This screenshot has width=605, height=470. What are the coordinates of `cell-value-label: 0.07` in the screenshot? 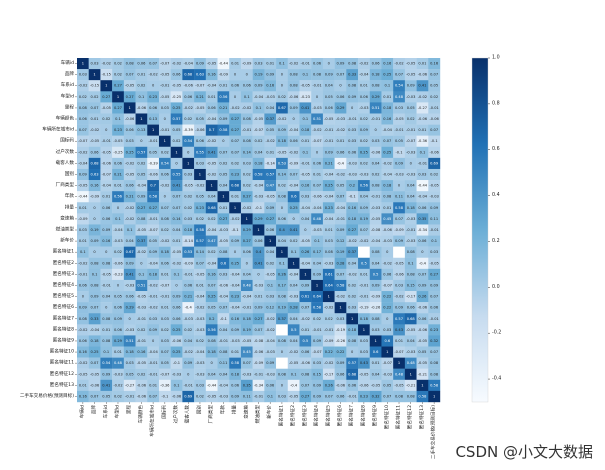 It's located at (434, 75).